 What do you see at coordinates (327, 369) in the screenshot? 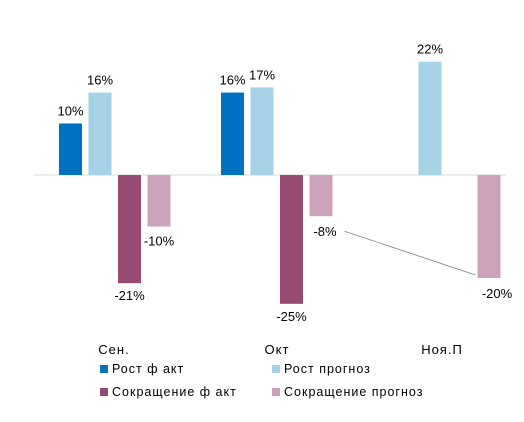
I see `legend-label-growth-forecast: Рост прогноз` at bounding box center [327, 369].